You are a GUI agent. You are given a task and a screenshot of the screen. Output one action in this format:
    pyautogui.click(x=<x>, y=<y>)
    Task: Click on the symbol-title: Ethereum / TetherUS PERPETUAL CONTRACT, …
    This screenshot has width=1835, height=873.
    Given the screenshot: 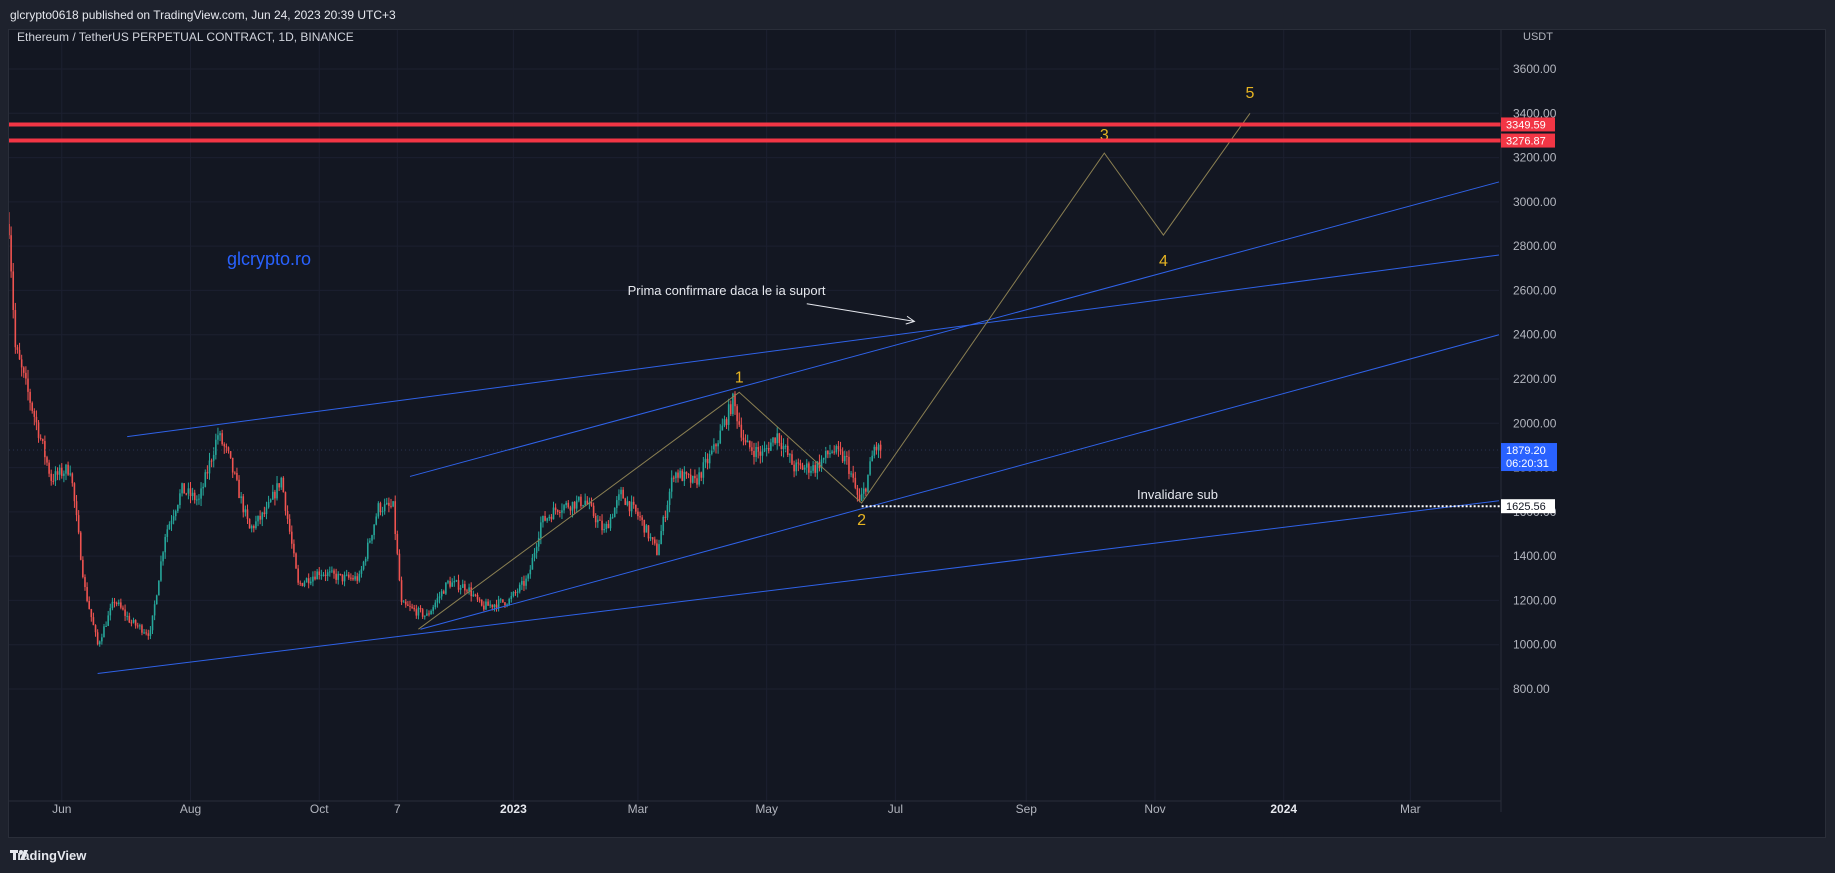 What is the action you would take?
    pyautogui.click(x=185, y=37)
    